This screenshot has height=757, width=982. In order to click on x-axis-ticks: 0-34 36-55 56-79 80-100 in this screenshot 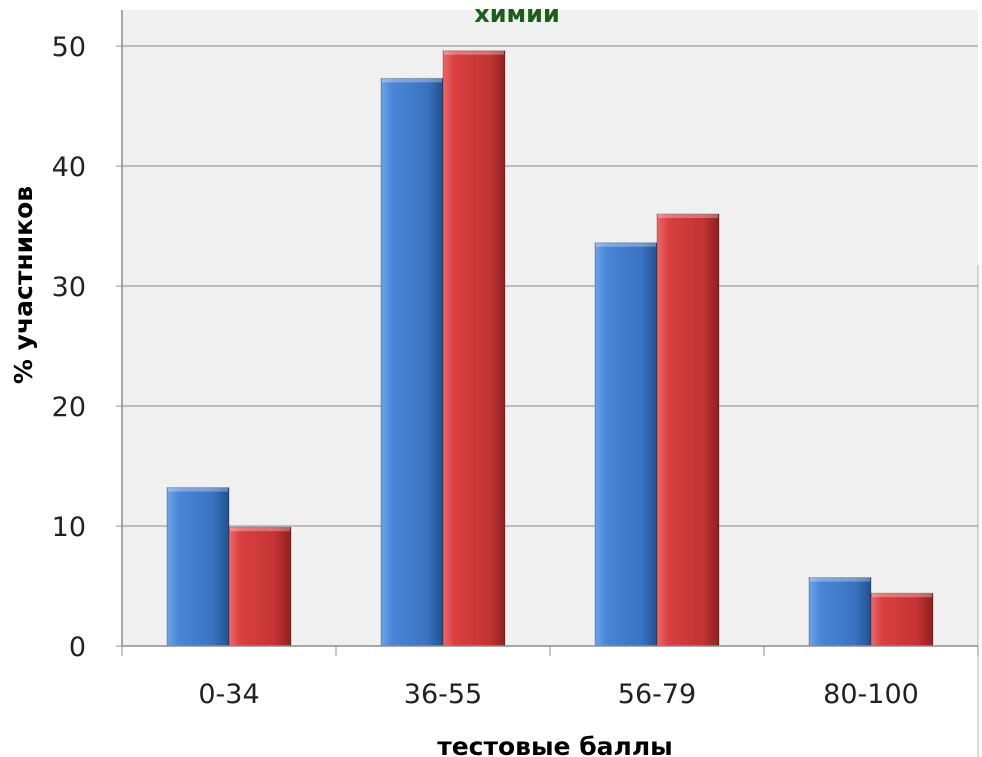, I will do `click(550, 678)`.